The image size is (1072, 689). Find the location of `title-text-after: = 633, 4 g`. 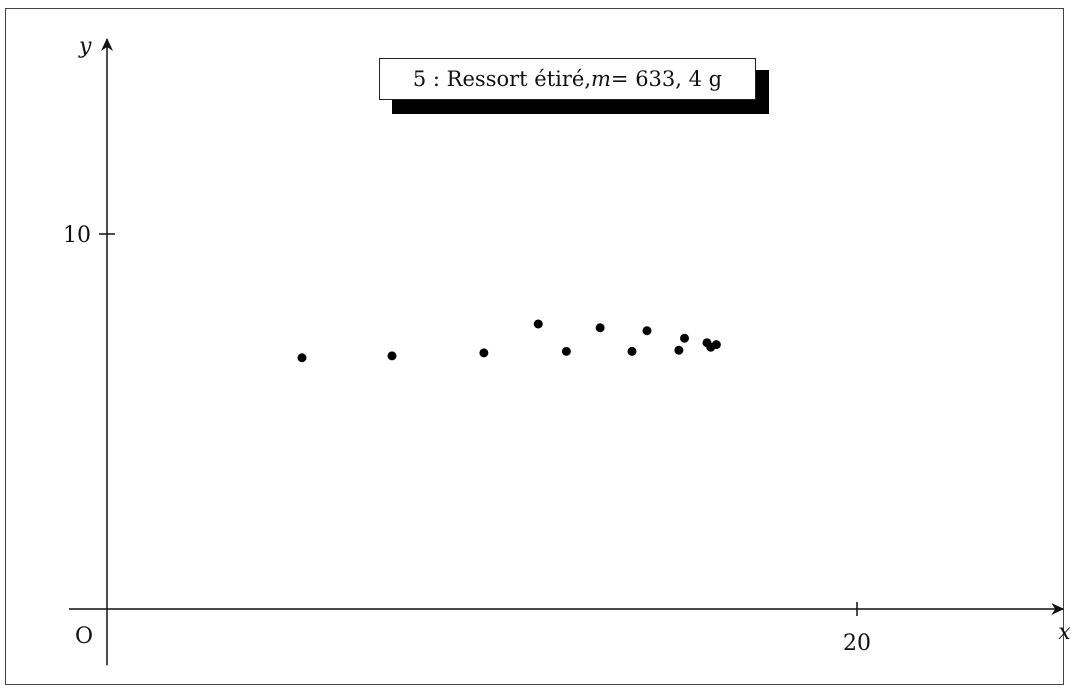

title-text-after: = 633, 4 g is located at coordinates (666, 79).